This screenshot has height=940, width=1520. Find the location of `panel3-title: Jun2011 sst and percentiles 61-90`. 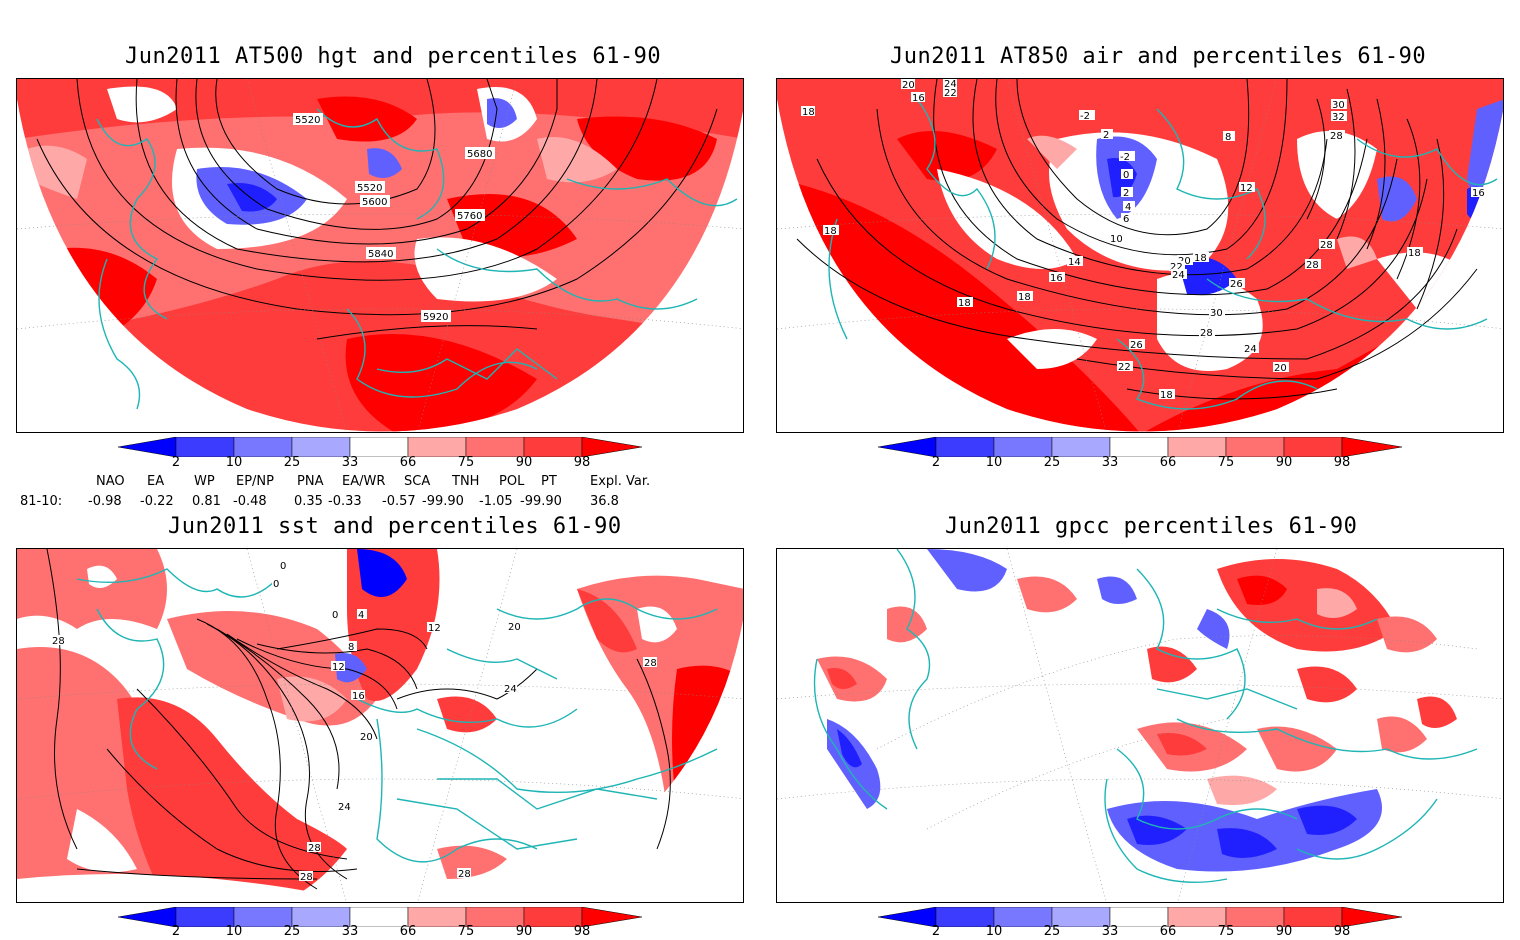

panel3-title: Jun2011 sst and percentiles 61-90 is located at coordinates (395, 526).